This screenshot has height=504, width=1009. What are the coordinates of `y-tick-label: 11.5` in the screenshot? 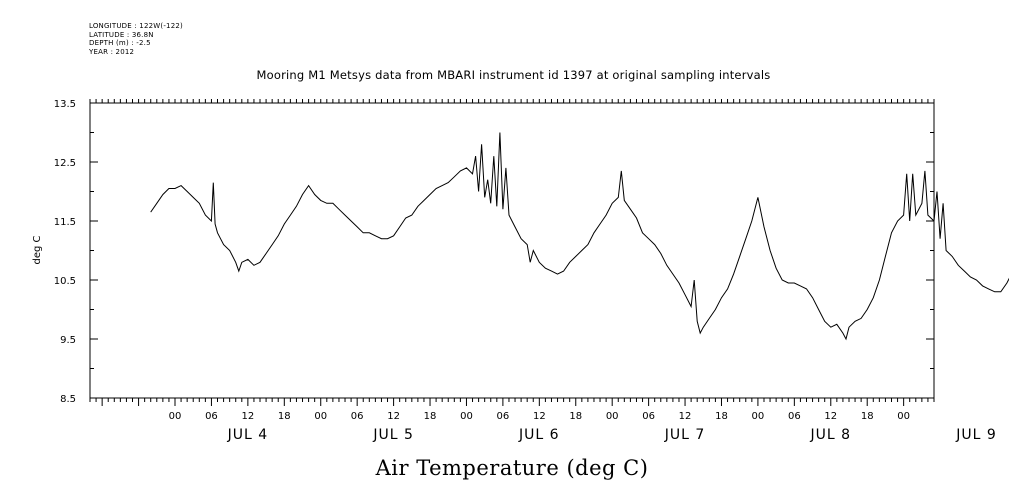 It's located at (65, 222).